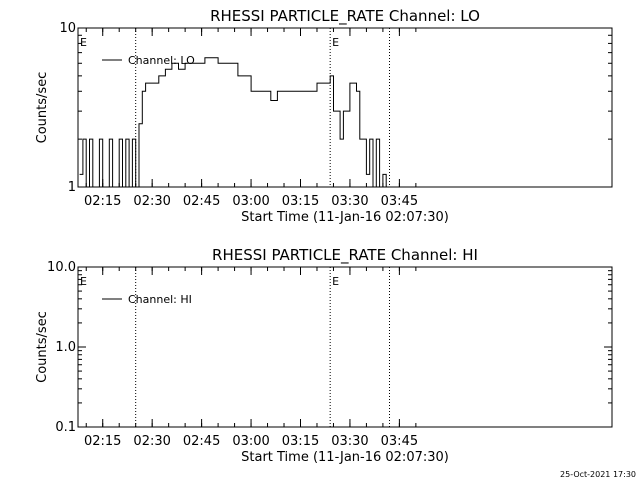 Image resolution: width=640 pixels, height=485 pixels. What do you see at coordinates (61, 267) in the screenshot?
I see `y-tick-label: 10.0` at bounding box center [61, 267].